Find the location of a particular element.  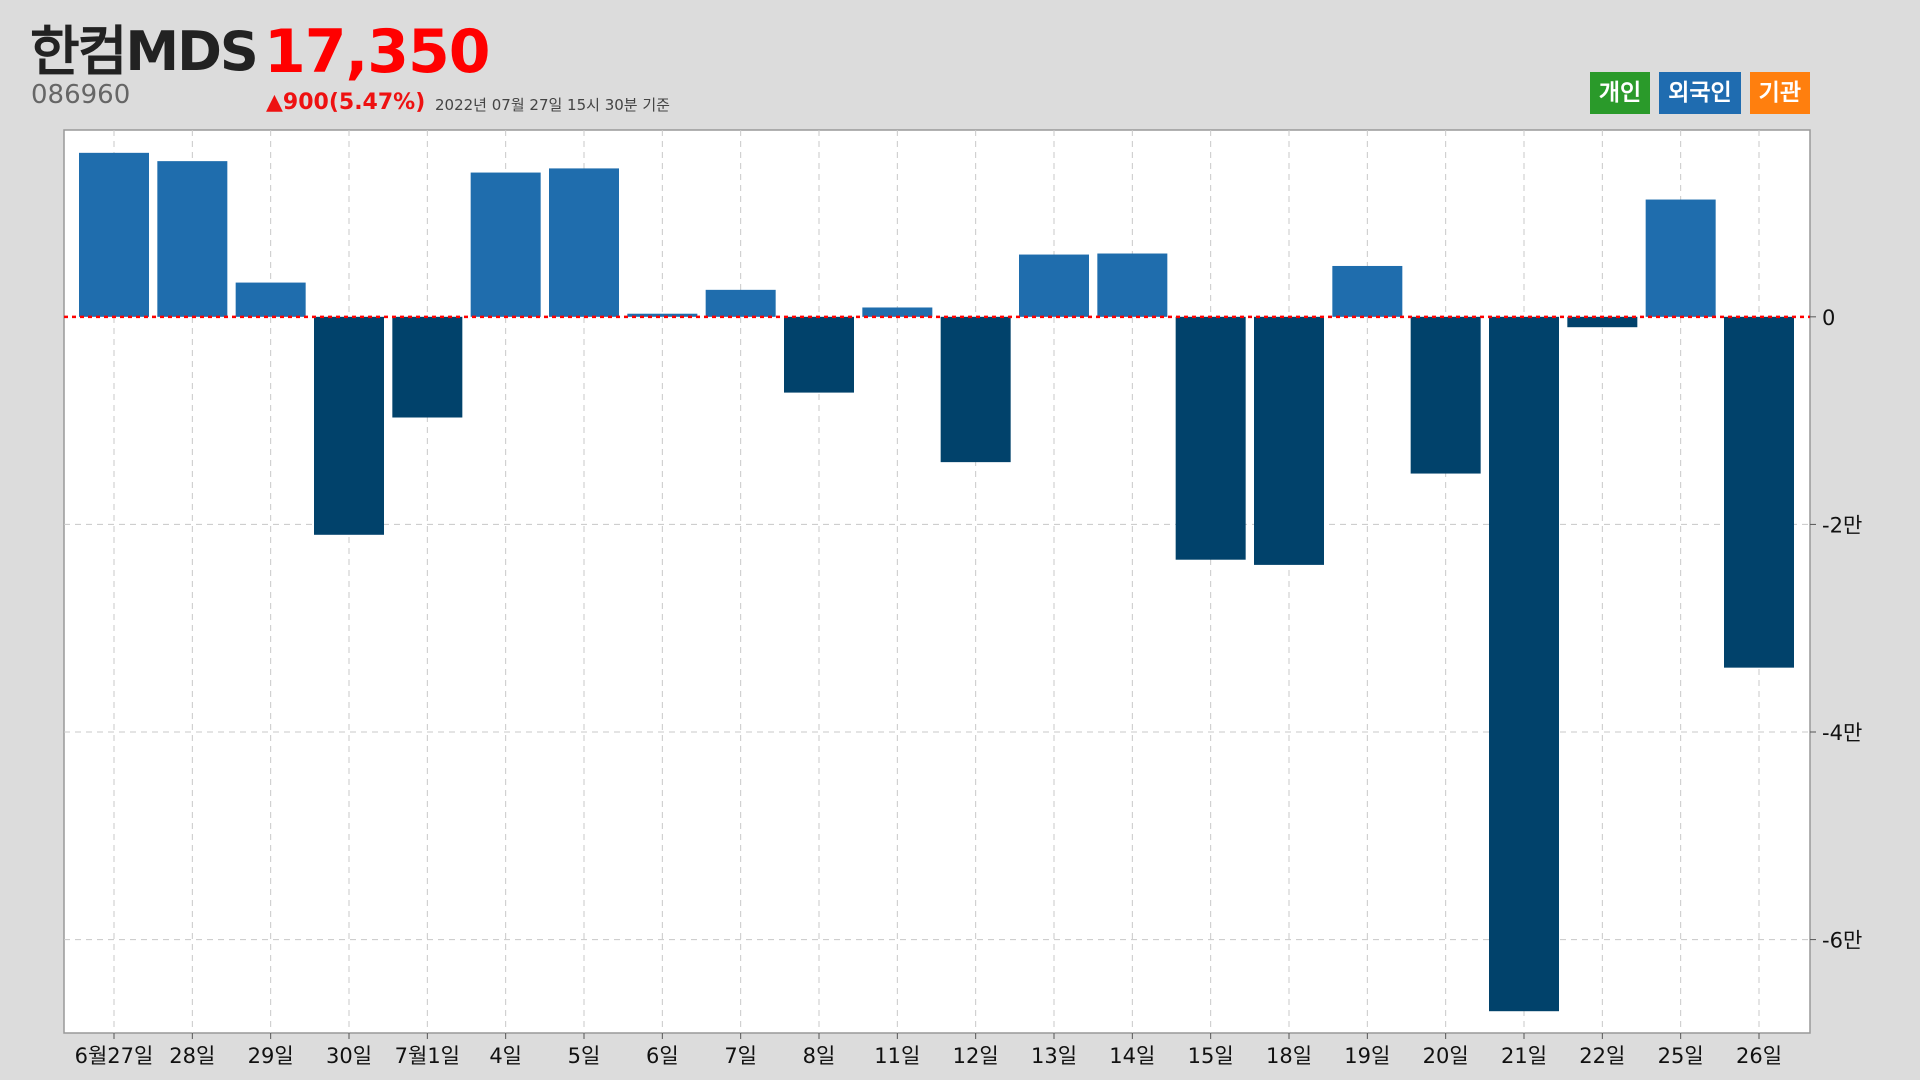

x-tick-label: 15일 is located at coordinates (1211, 1056).